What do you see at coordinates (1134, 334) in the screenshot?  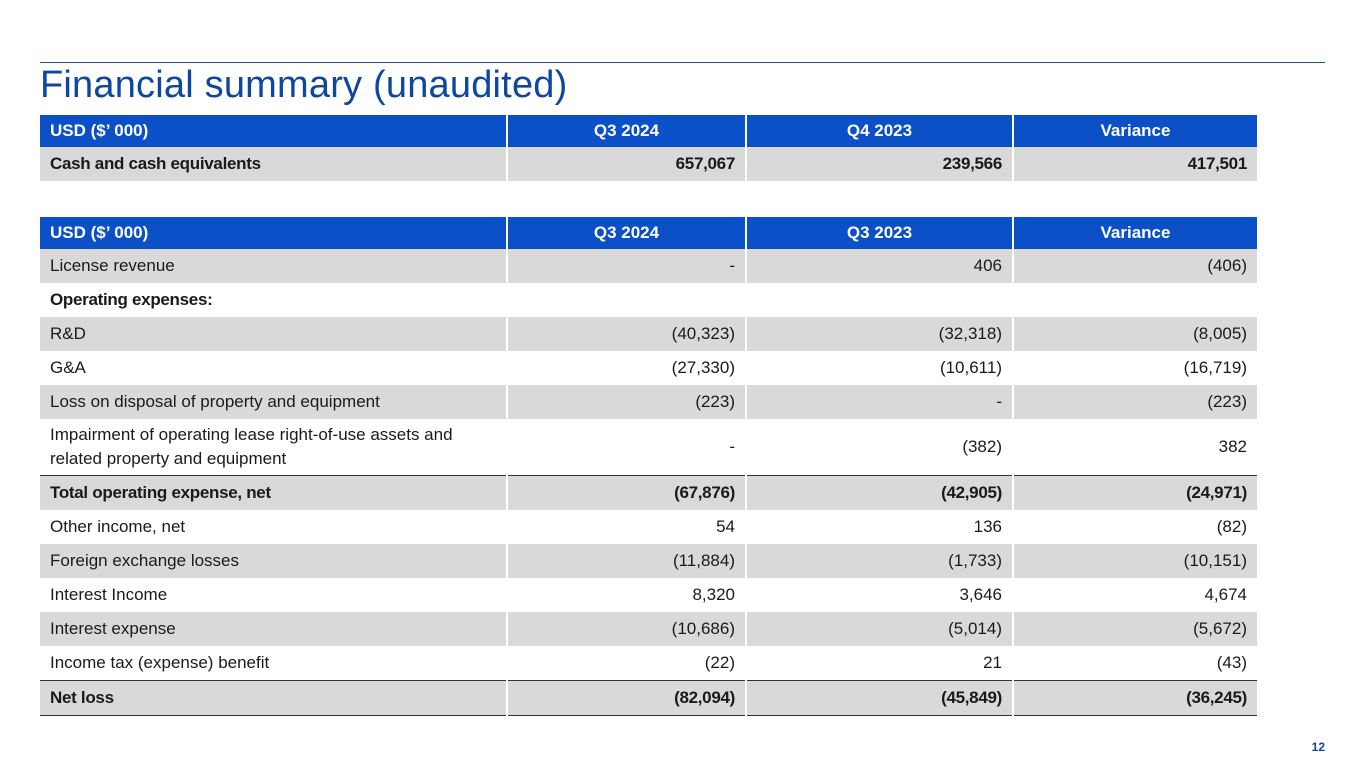 I see `cell-variance: (8,005)` at bounding box center [1134, 334].